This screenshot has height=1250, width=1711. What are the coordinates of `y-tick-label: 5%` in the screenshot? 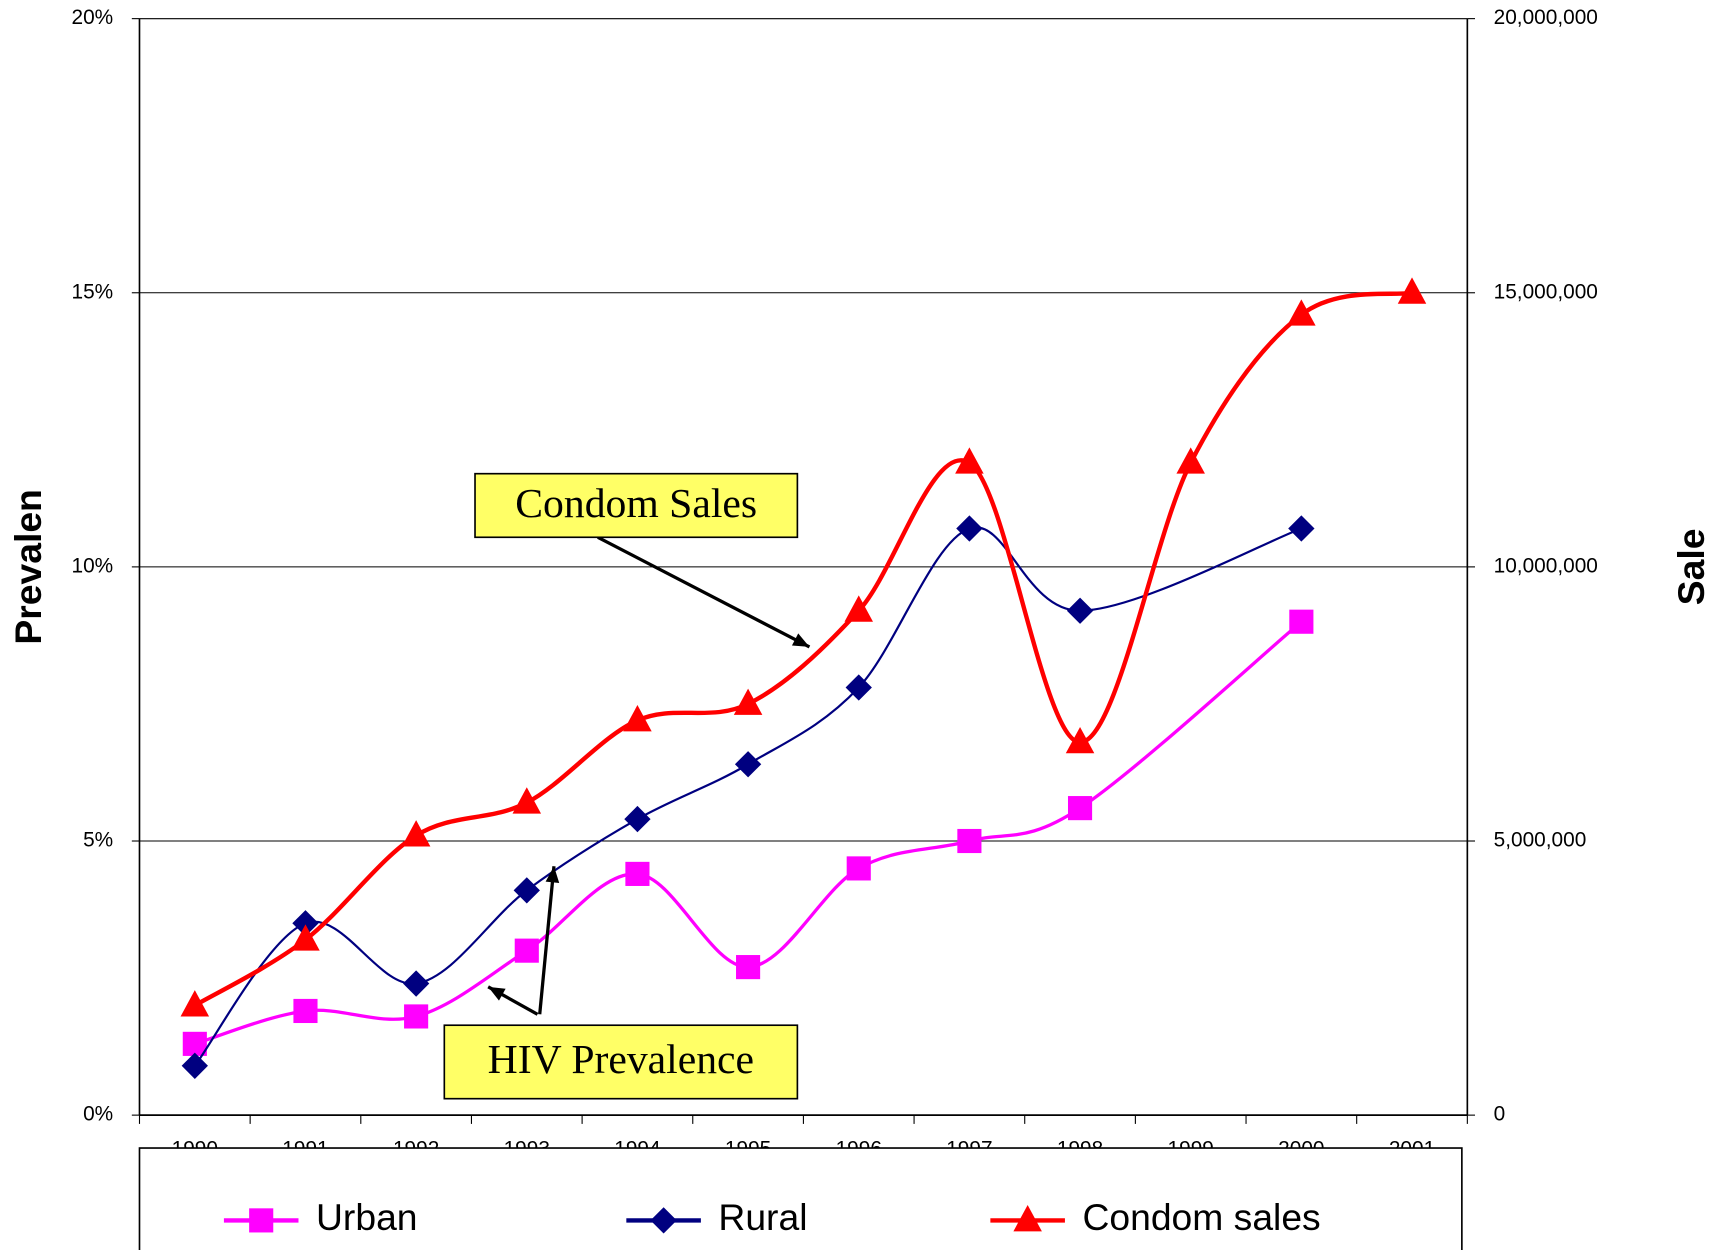 It's located at (98, 840).